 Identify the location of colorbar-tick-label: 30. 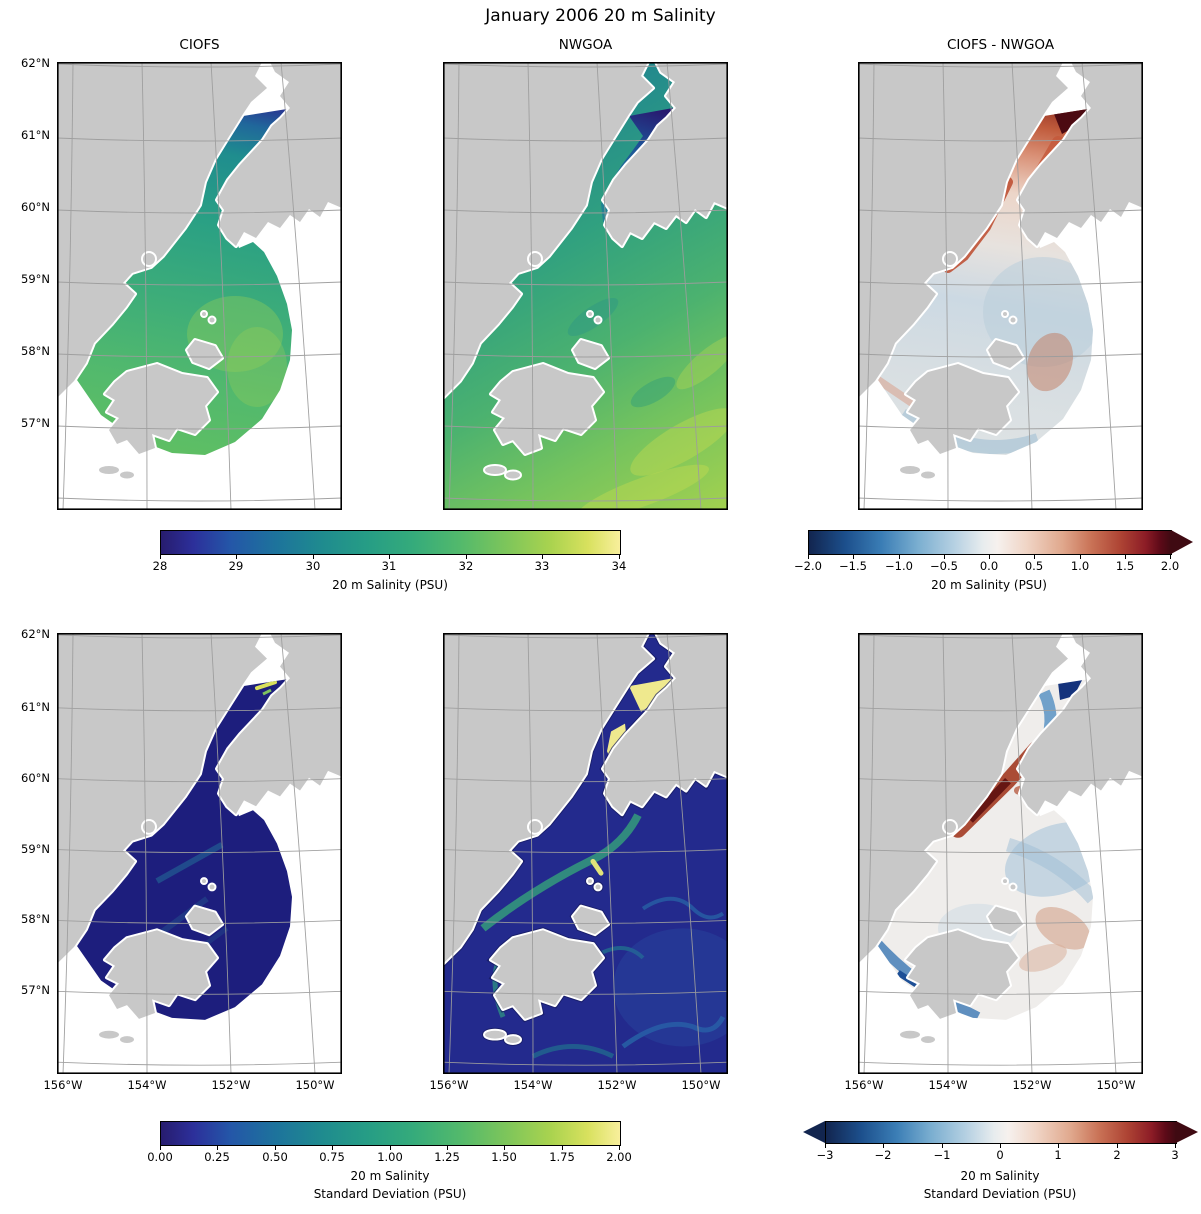
(313, 566).